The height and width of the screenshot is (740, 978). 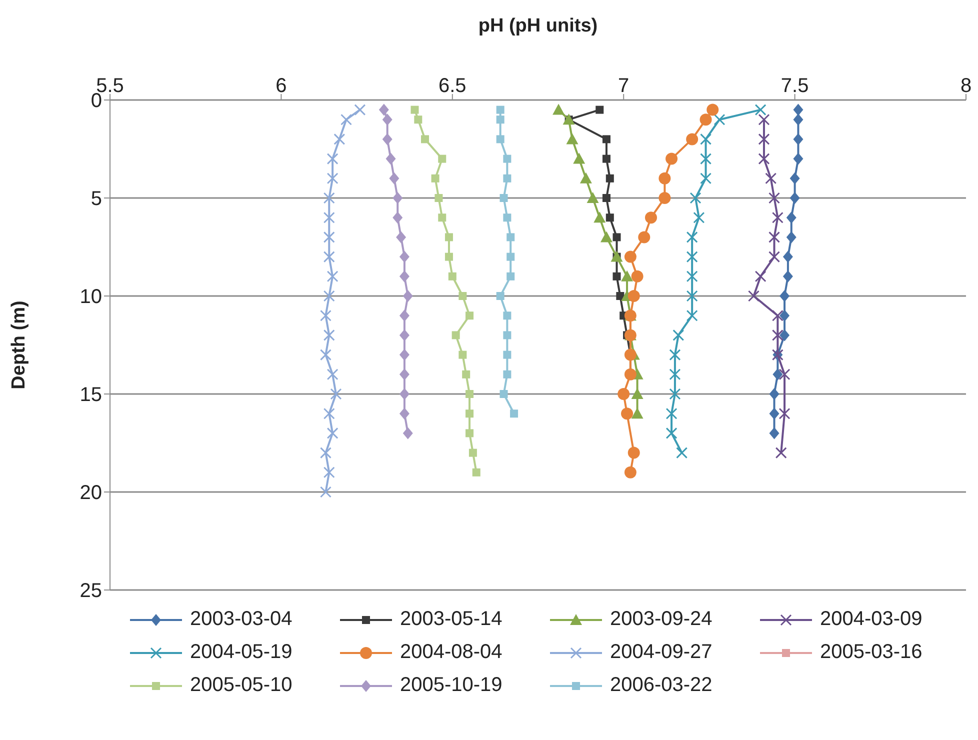 What do you see at coordinates (96, 199) in the screenshot?
I see `y-tick-label: 5` at bounding box center [96, 199].